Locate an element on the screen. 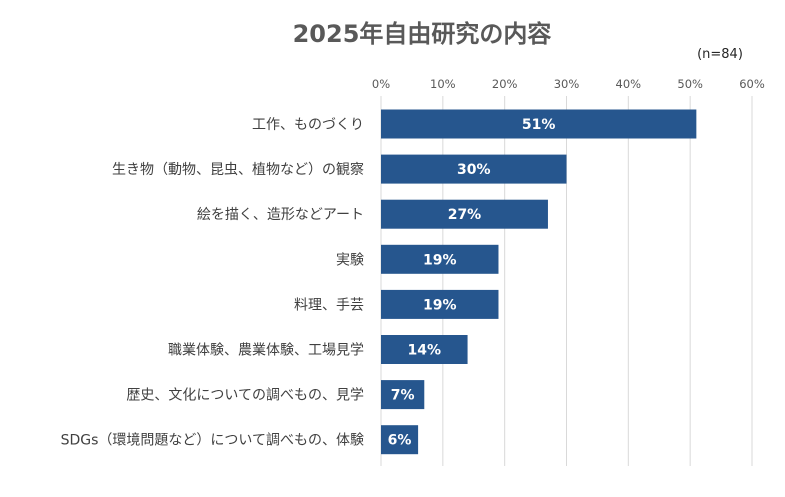 Image resolution: width=785 pixels, height=497 pixels. category-label: 職業体験、農業体験、工場見学 is located at coordinates (266, 351).